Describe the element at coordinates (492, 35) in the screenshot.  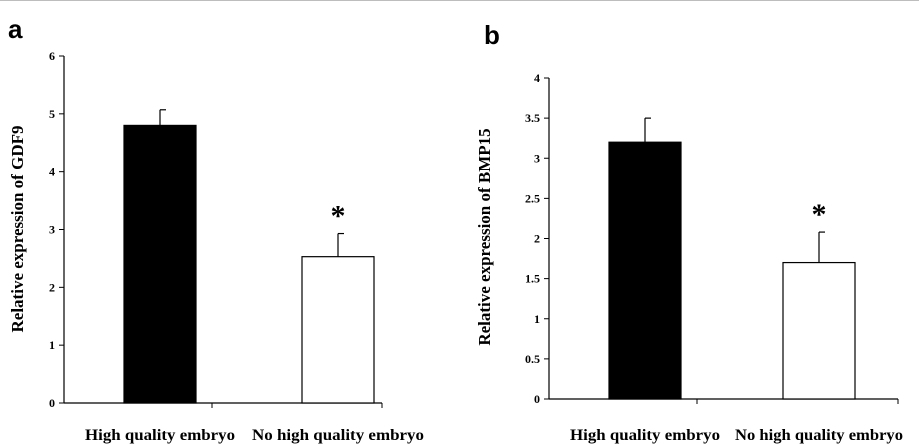
I see `panel-b-letter: b` at that location.